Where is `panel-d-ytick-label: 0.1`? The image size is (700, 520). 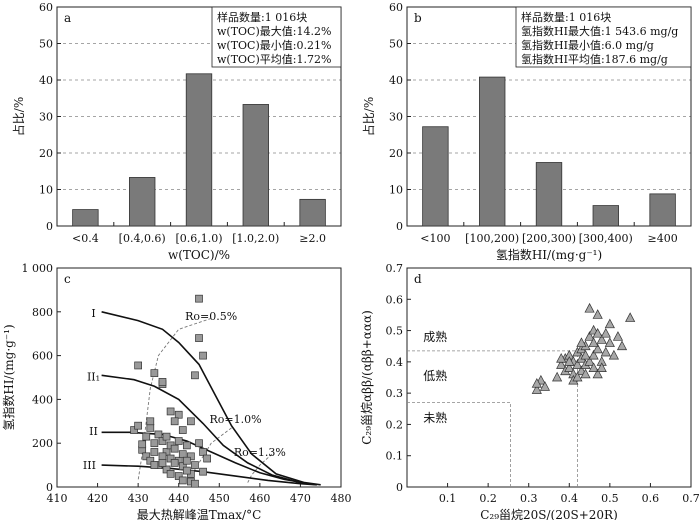
panel-d-ytick-label: 0.1 is located at coordinates (395, 456).